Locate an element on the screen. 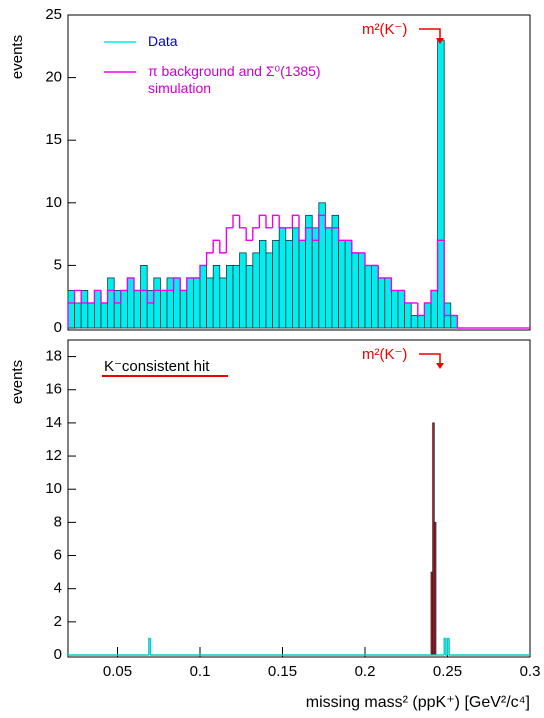  x-tick-label: 0.15 is located at coordinates (282, 671).